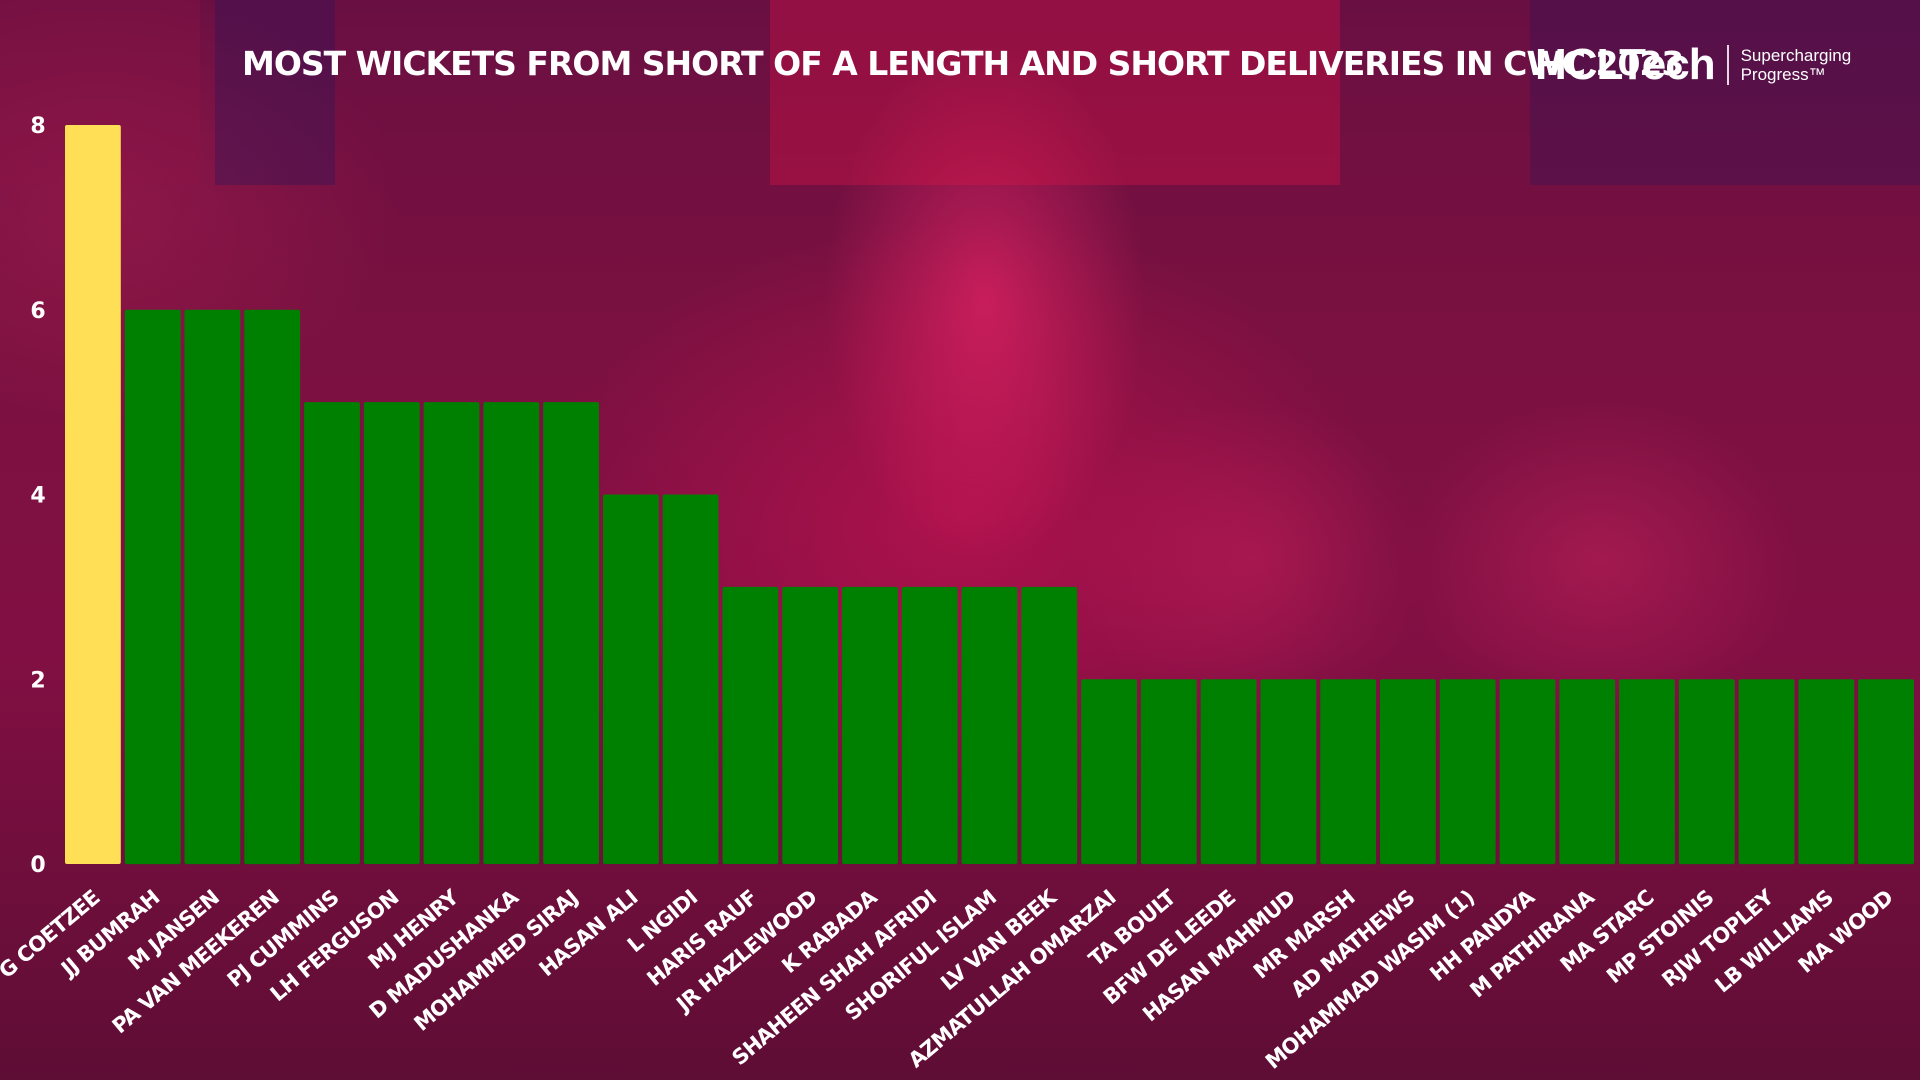  I want to click on bar-mr-marsh, so click(1348, 772).